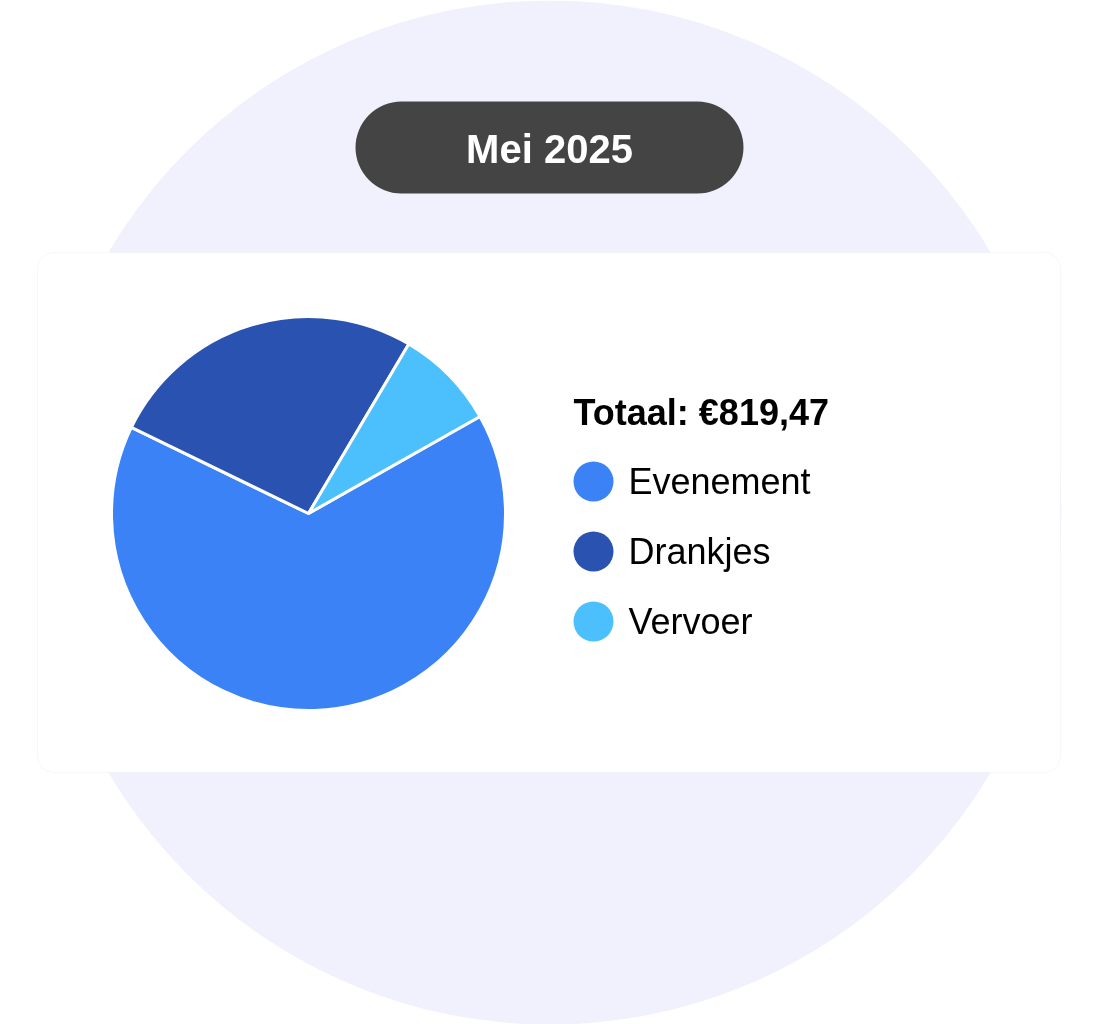 The height and width of the screenshot is (1024, 1098). I want to click on legend-label: Vervoer, so click(690, 621).